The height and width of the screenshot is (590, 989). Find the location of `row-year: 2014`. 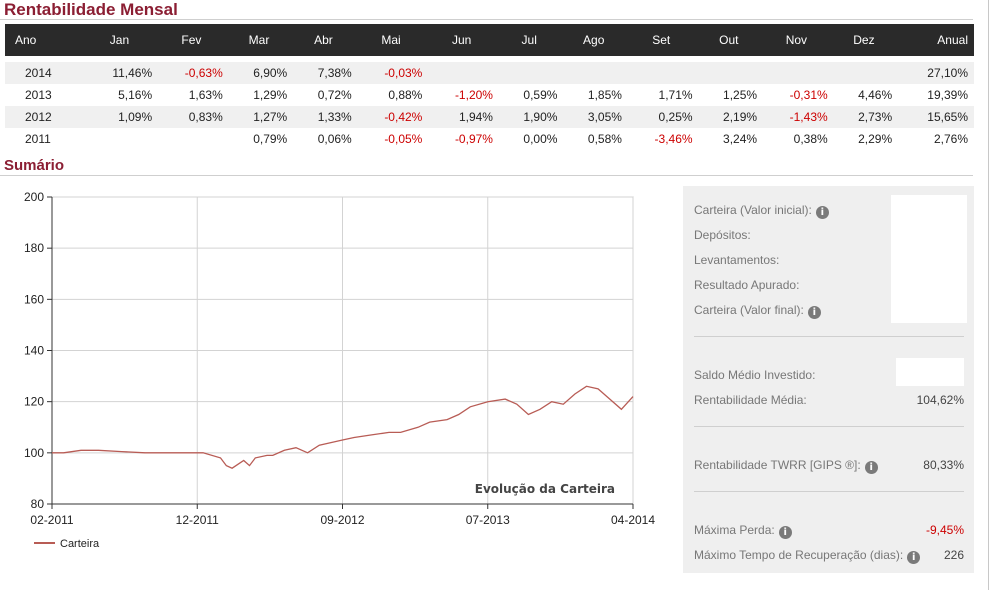

row-year: 2014 is located at coordinates (44, 73).